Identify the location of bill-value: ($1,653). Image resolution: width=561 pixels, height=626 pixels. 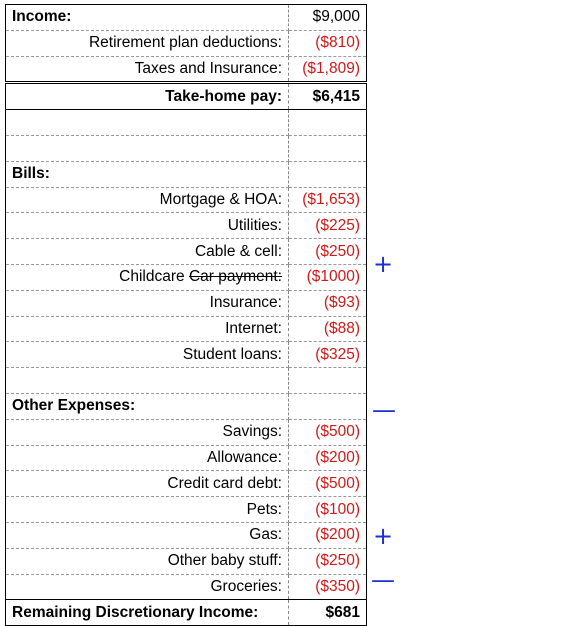
(327, 200).